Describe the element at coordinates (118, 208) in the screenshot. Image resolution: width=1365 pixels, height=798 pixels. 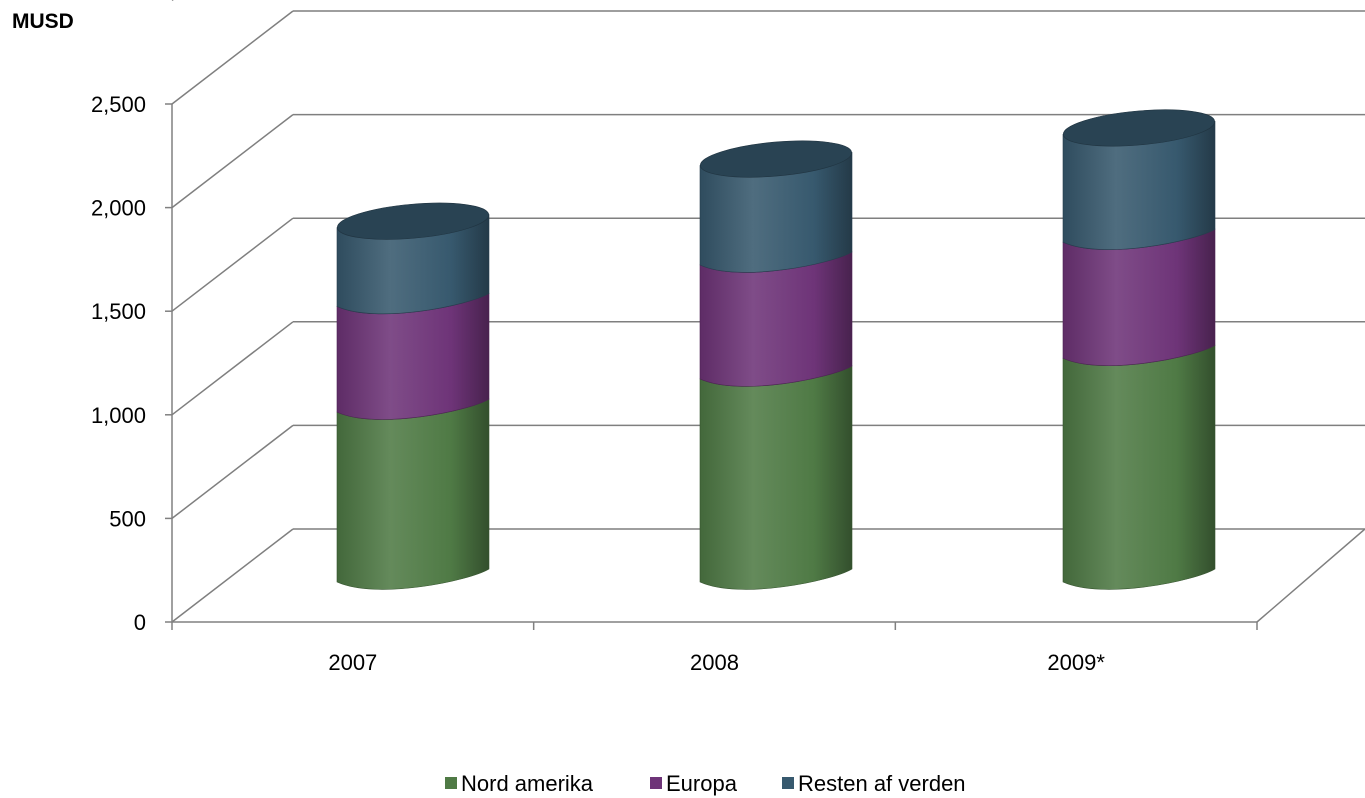
I see `y-tick-label-4: 2,000` at that location.